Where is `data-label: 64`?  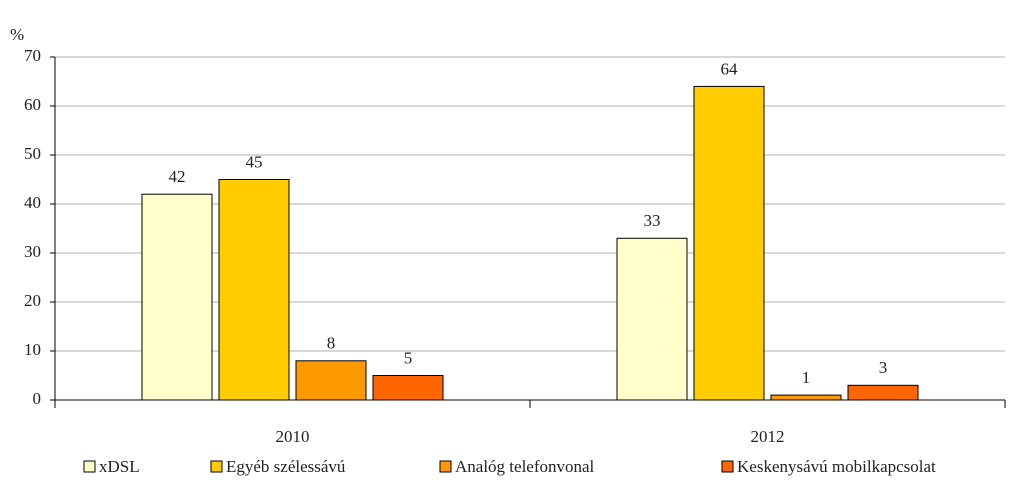
data-label: 64 is located at coordinates (730, 68).